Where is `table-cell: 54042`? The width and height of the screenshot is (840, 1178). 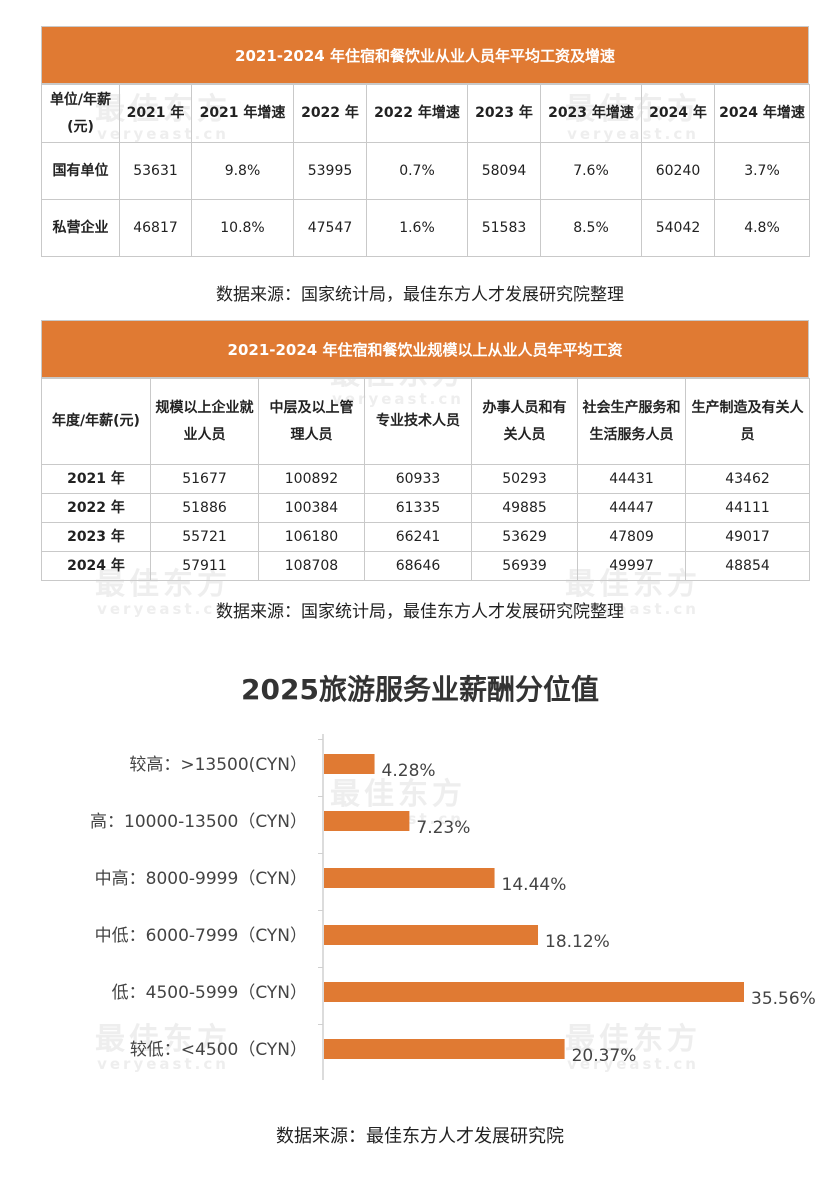
table-cell: 54042 is located at coordinates (678, 228).